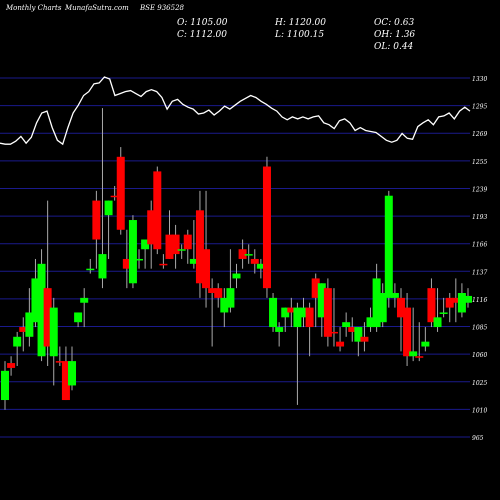  I want to click on y-tick-label: 1085, so click(479, 328).